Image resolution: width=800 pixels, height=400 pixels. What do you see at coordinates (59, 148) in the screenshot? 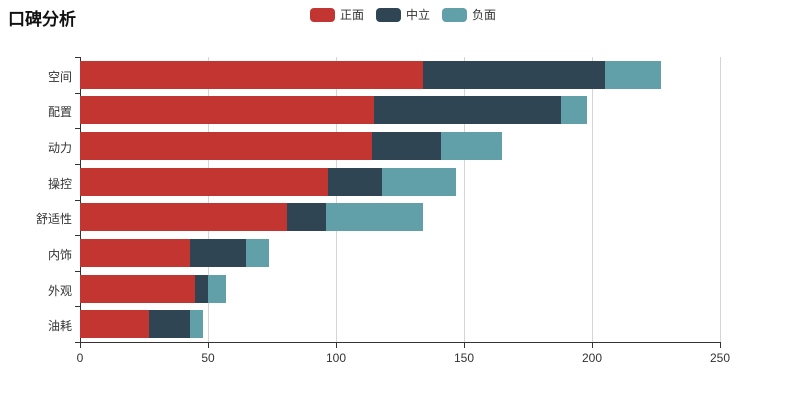
I see `y-axis-category-label: 动力` at bounding box center [59, 148].